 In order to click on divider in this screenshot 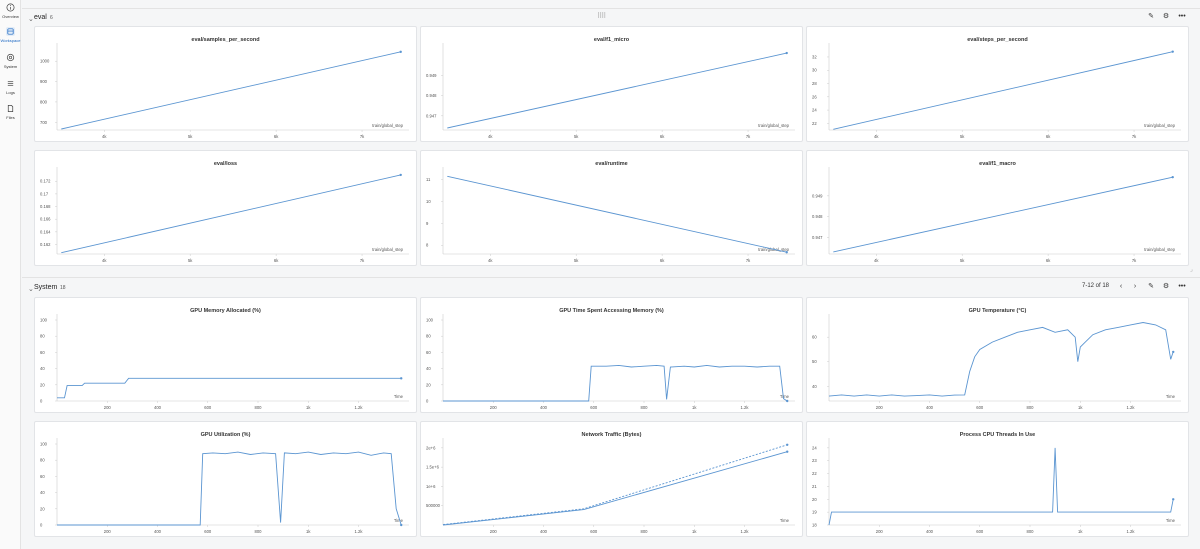, I will do `click(611, 8)`.